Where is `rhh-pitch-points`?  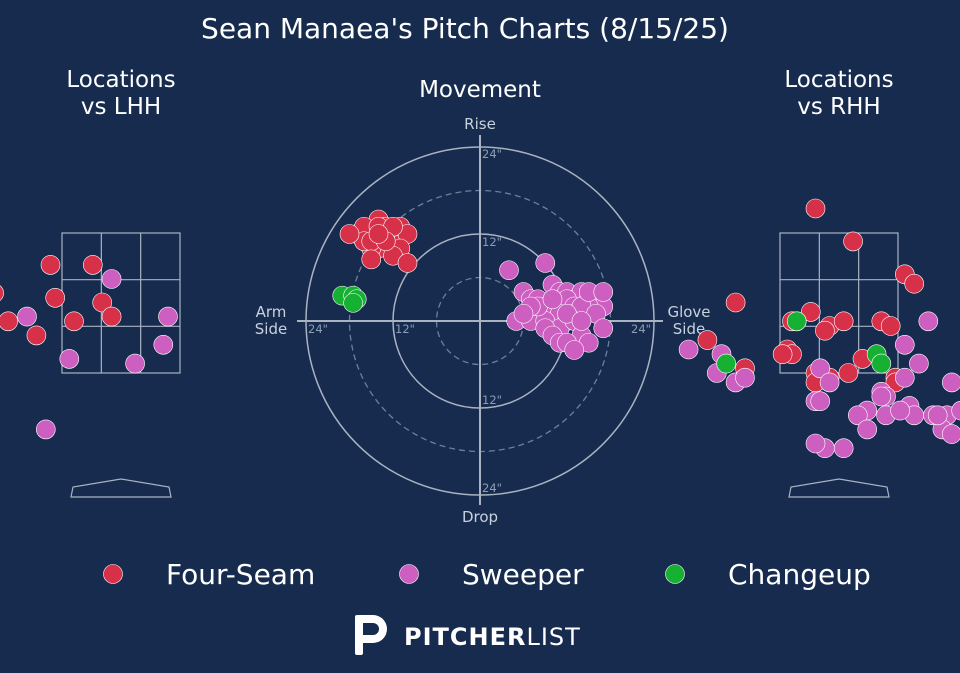
rhh-pitch-points is located at coordinates (819, 328).